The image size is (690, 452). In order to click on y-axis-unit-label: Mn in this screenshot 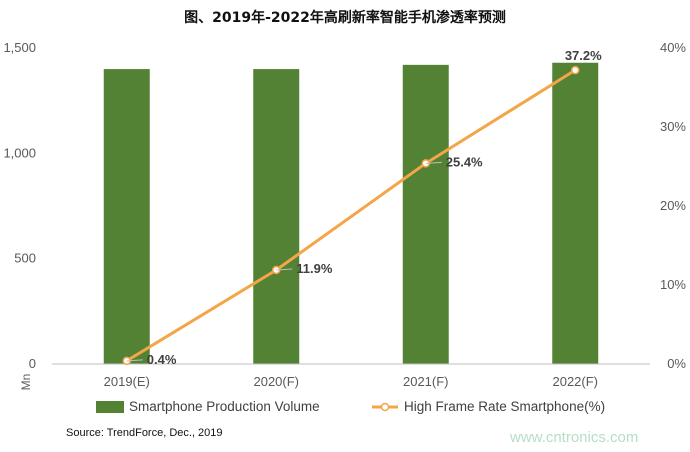, I will do `click(26, 382)`.